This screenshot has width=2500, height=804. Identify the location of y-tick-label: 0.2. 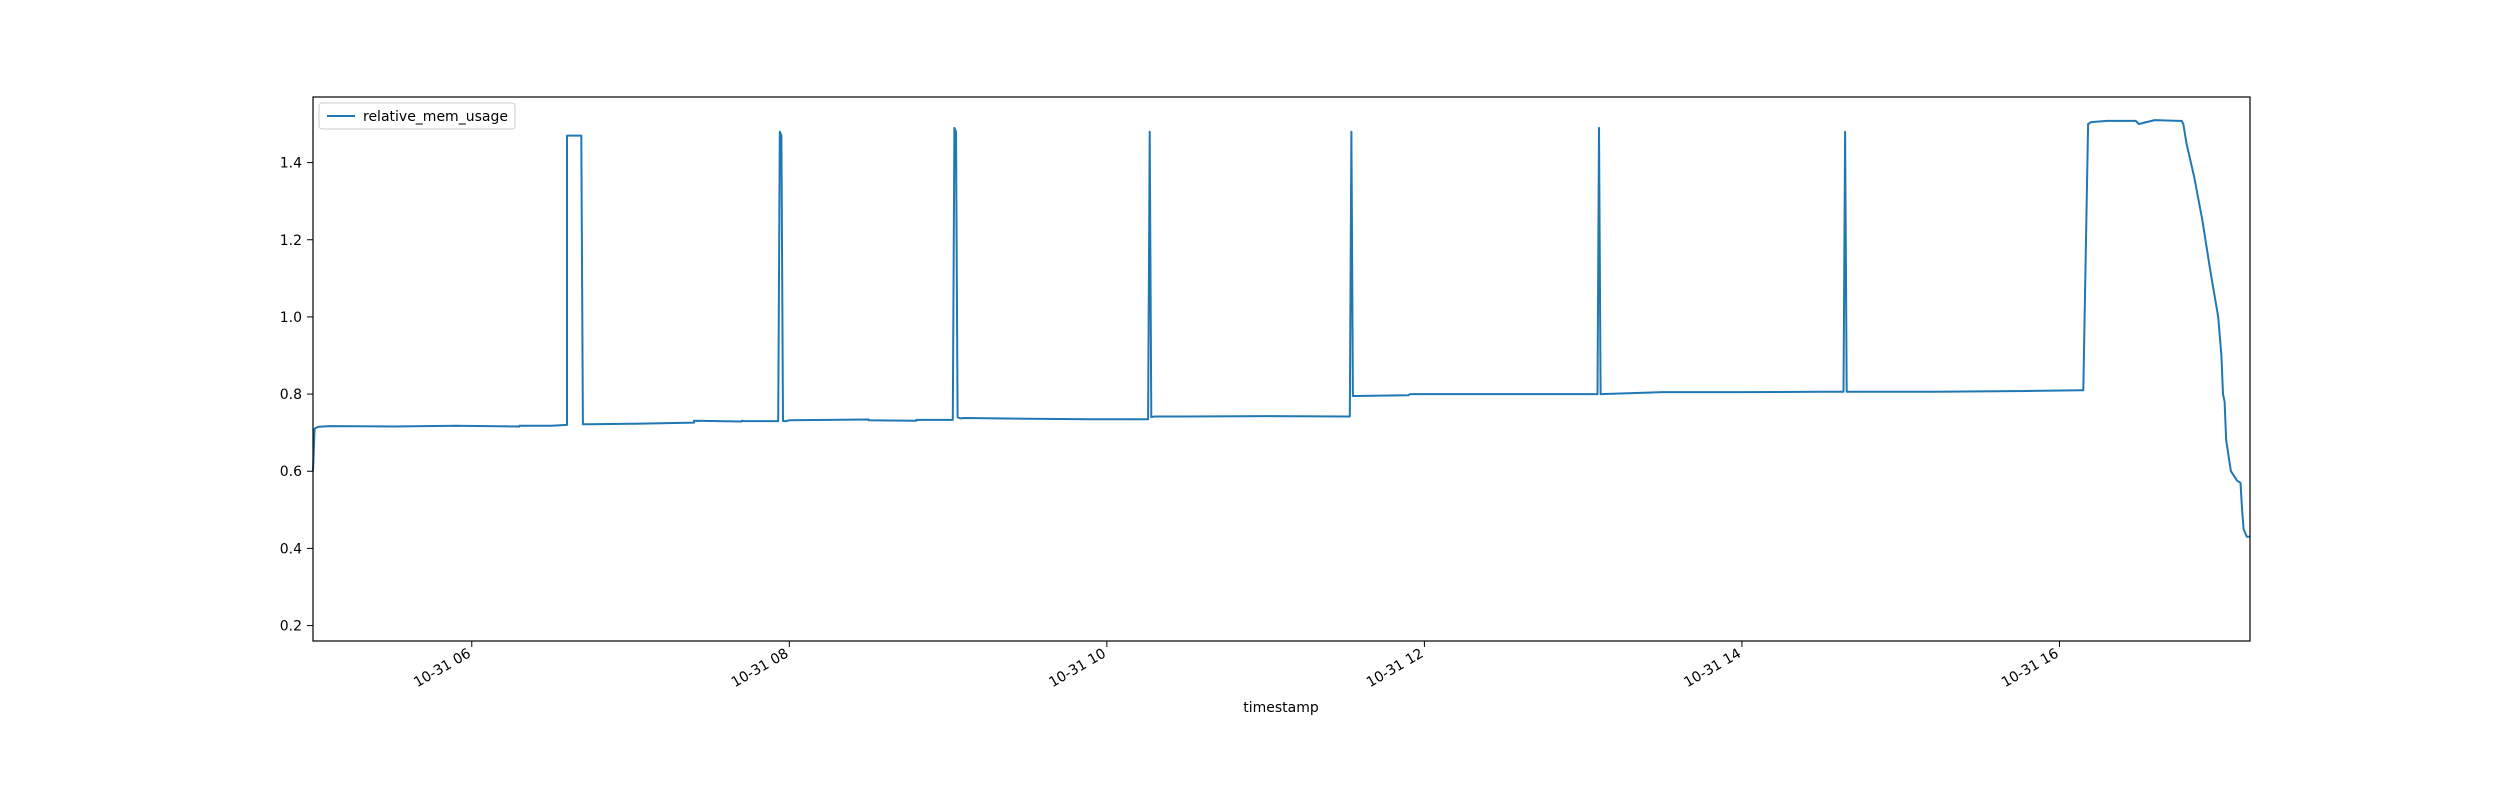
(291, 627).